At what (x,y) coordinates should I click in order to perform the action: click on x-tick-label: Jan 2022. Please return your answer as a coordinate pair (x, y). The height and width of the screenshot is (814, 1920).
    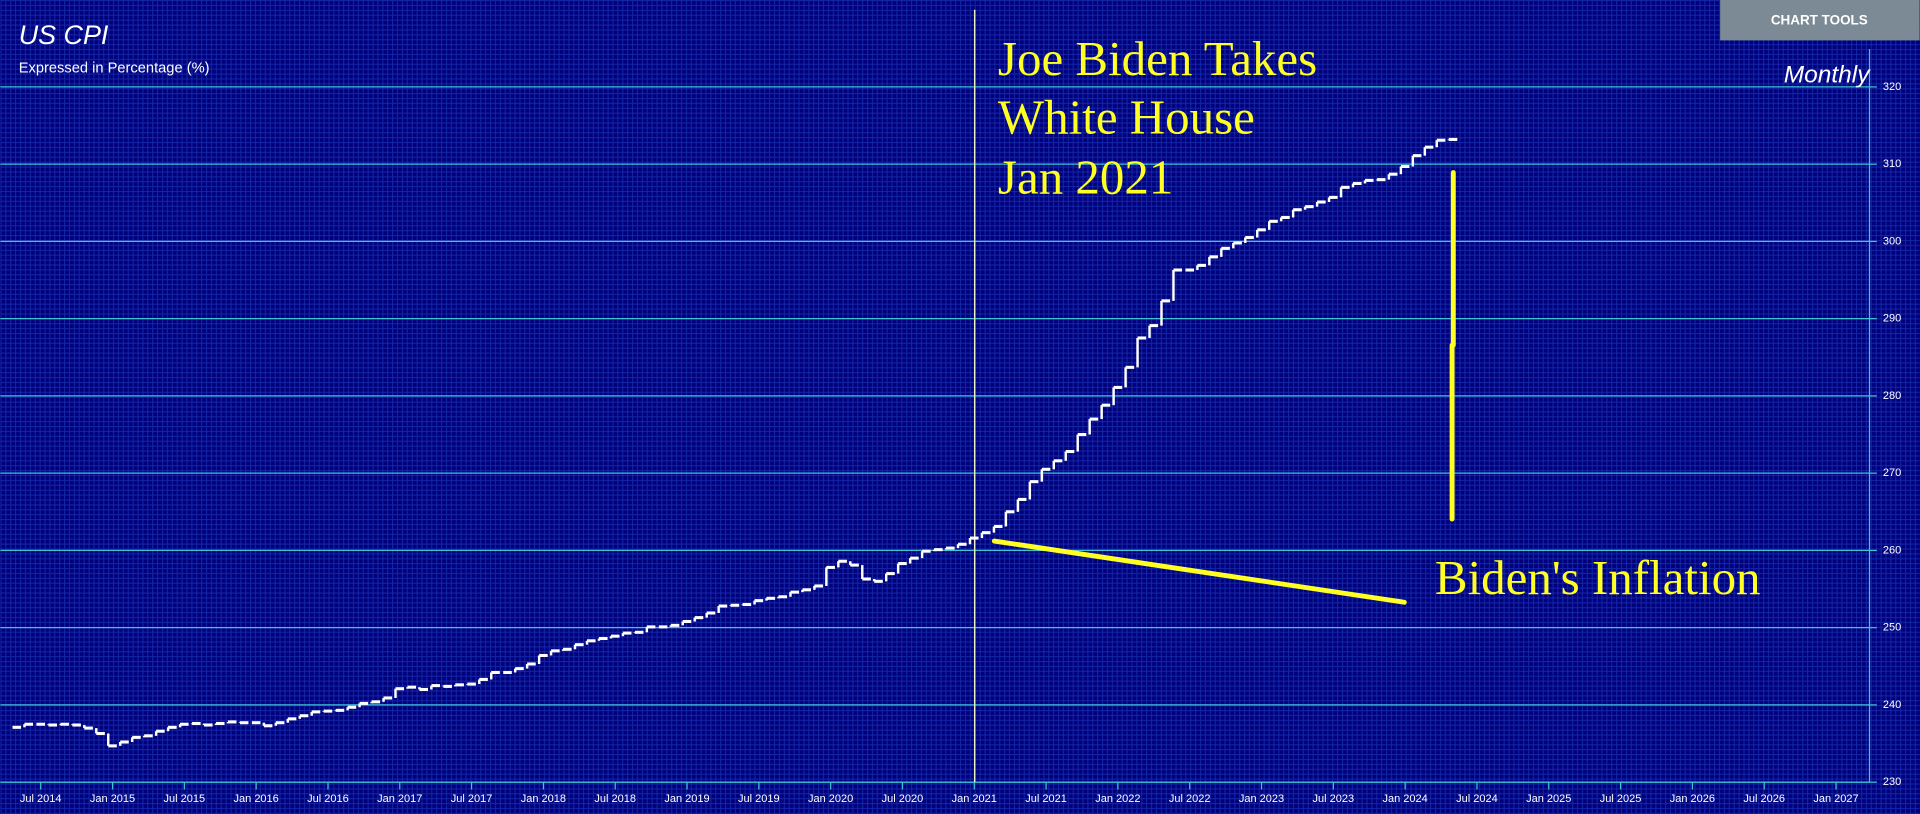
    Looking at the image, I should click on (1117, 799).